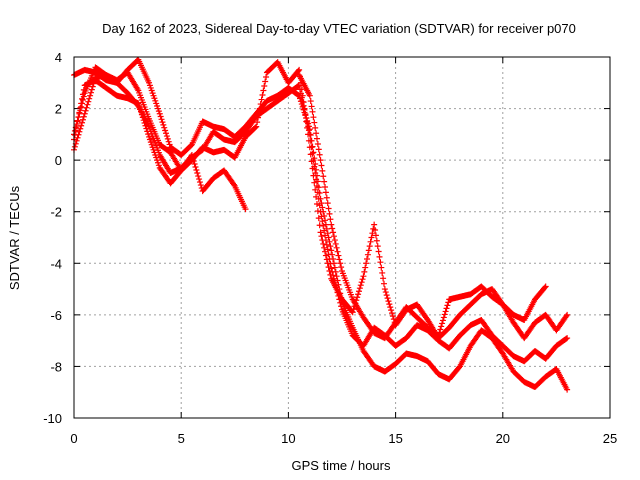  Describe the element at coordinates (343, 438) in the screenshot. I see `x-tick-labels: 0 5 10 15 20 25` at that location.